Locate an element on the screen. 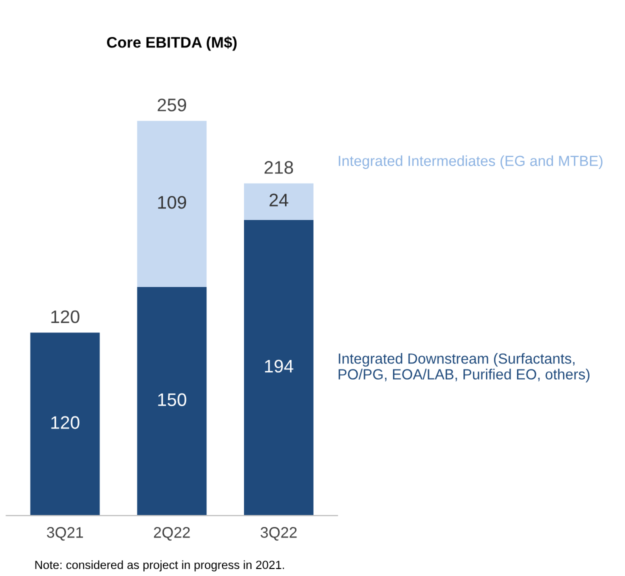 The height and width of the screenshot is (576, 625). data-label: 24 is located at coordinates (279, 200).